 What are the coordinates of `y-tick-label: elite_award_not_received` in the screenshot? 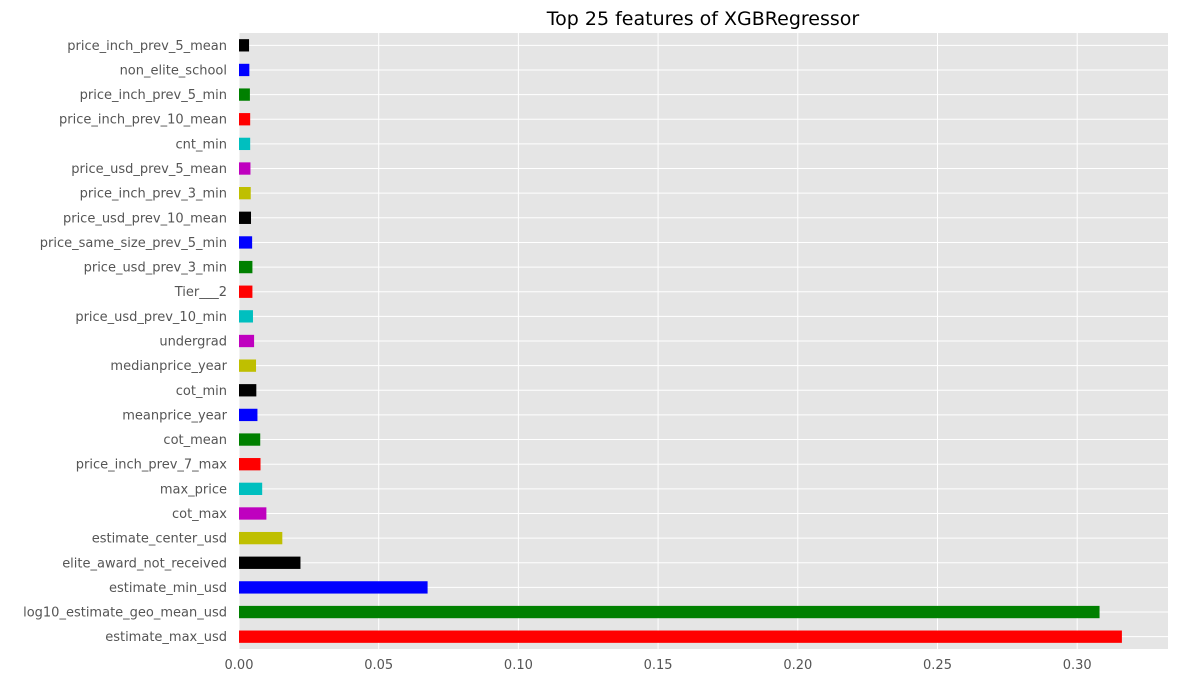 It's located at (144, 563).